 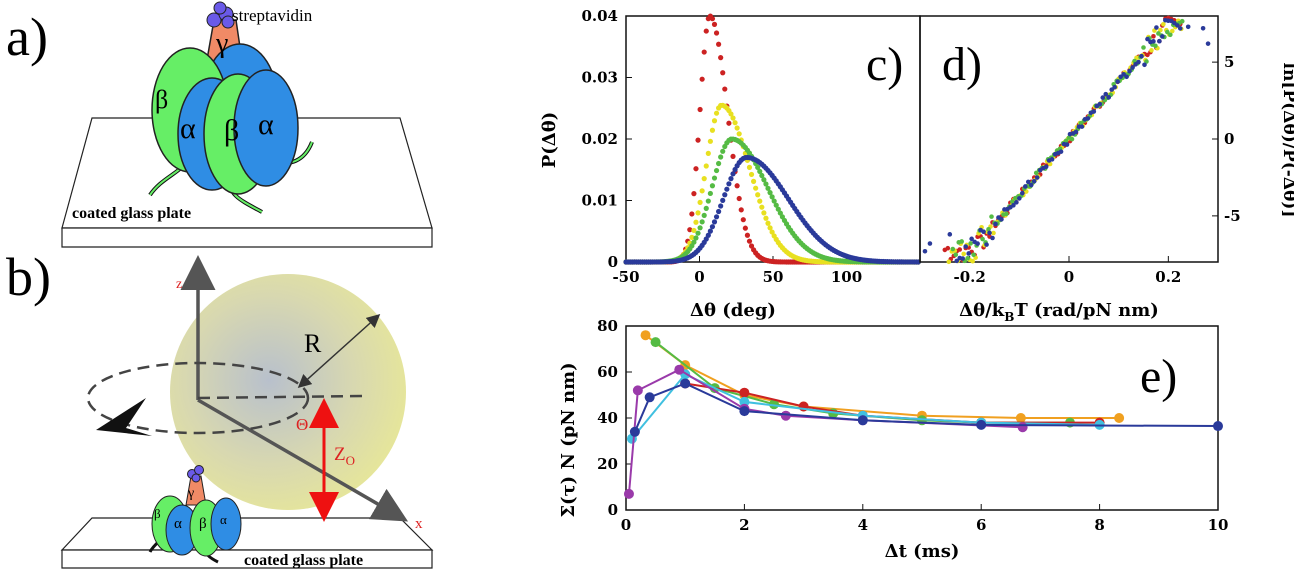 What do you see at coordinates (1068, 140) in the screenshot?
I see `series-blue` at bounding box center [1068, 140].